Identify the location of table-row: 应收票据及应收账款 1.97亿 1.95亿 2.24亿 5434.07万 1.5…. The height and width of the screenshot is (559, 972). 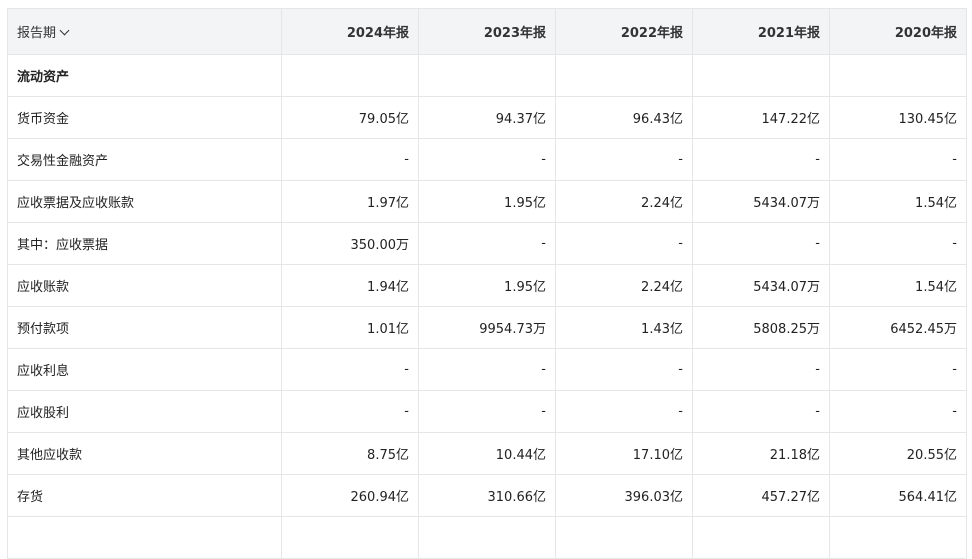
(487, 201).